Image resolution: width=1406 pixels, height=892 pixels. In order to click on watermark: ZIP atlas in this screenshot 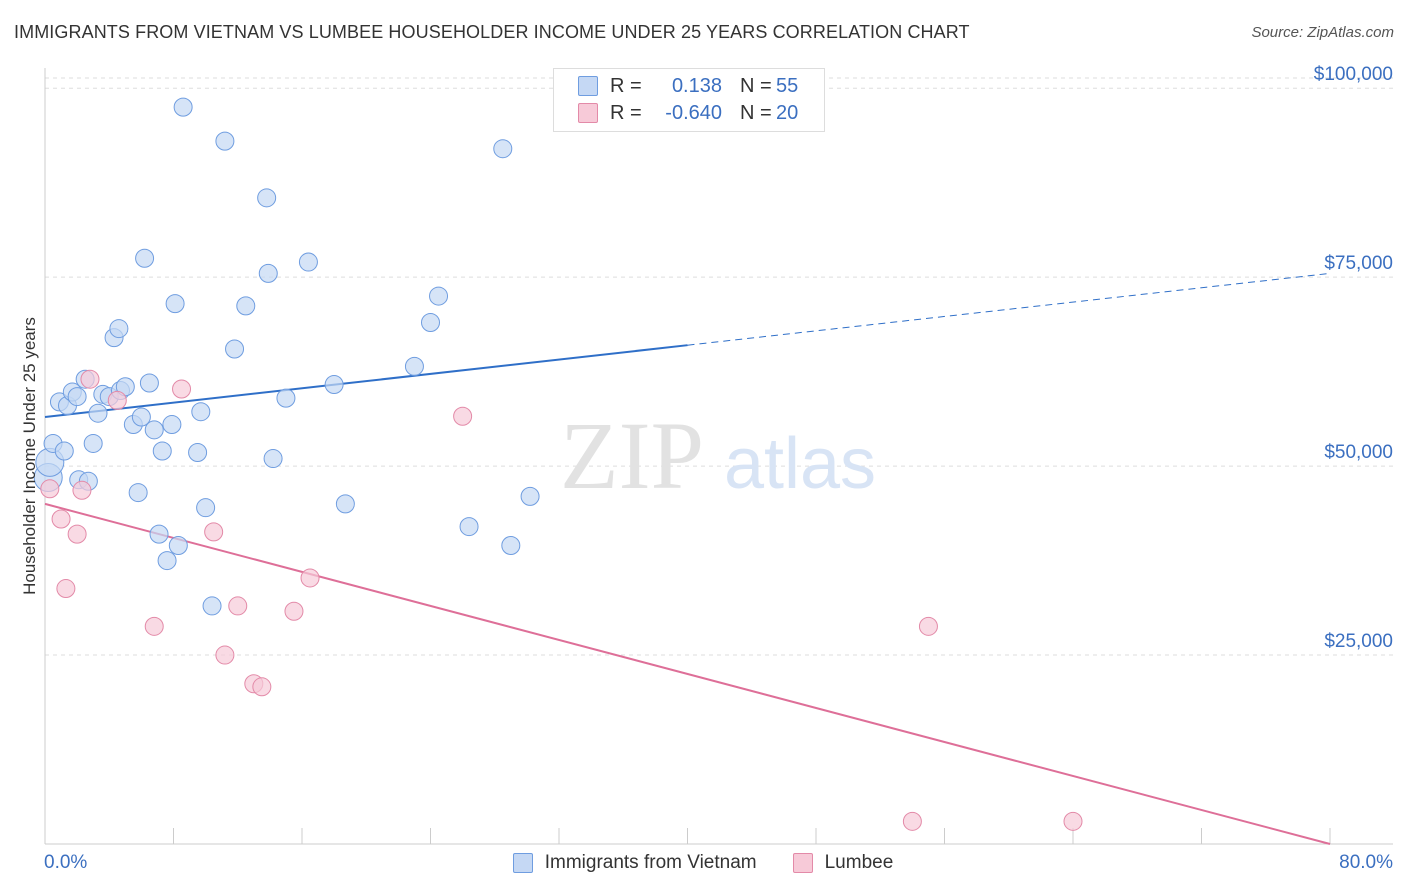, I will do `click(718, 455)`.